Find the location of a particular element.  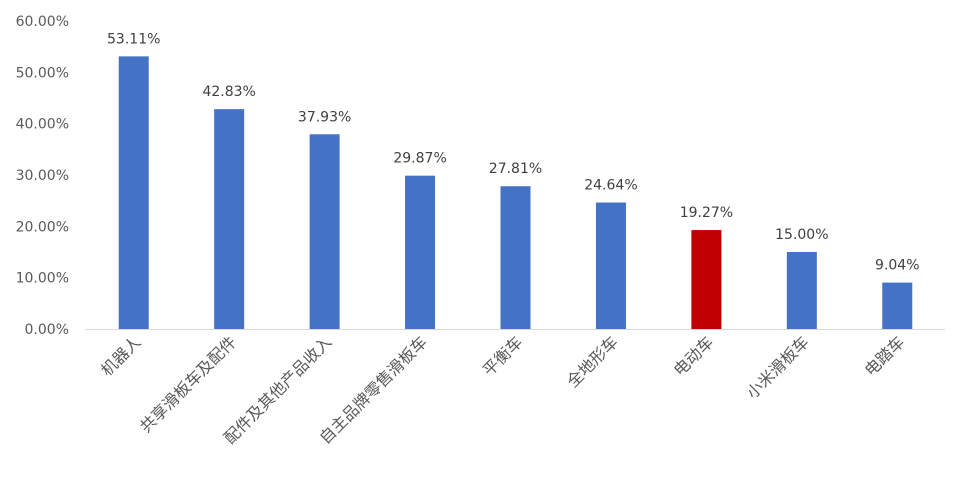

bar-data-label: 19.27% is located at coordinates (706, 213).